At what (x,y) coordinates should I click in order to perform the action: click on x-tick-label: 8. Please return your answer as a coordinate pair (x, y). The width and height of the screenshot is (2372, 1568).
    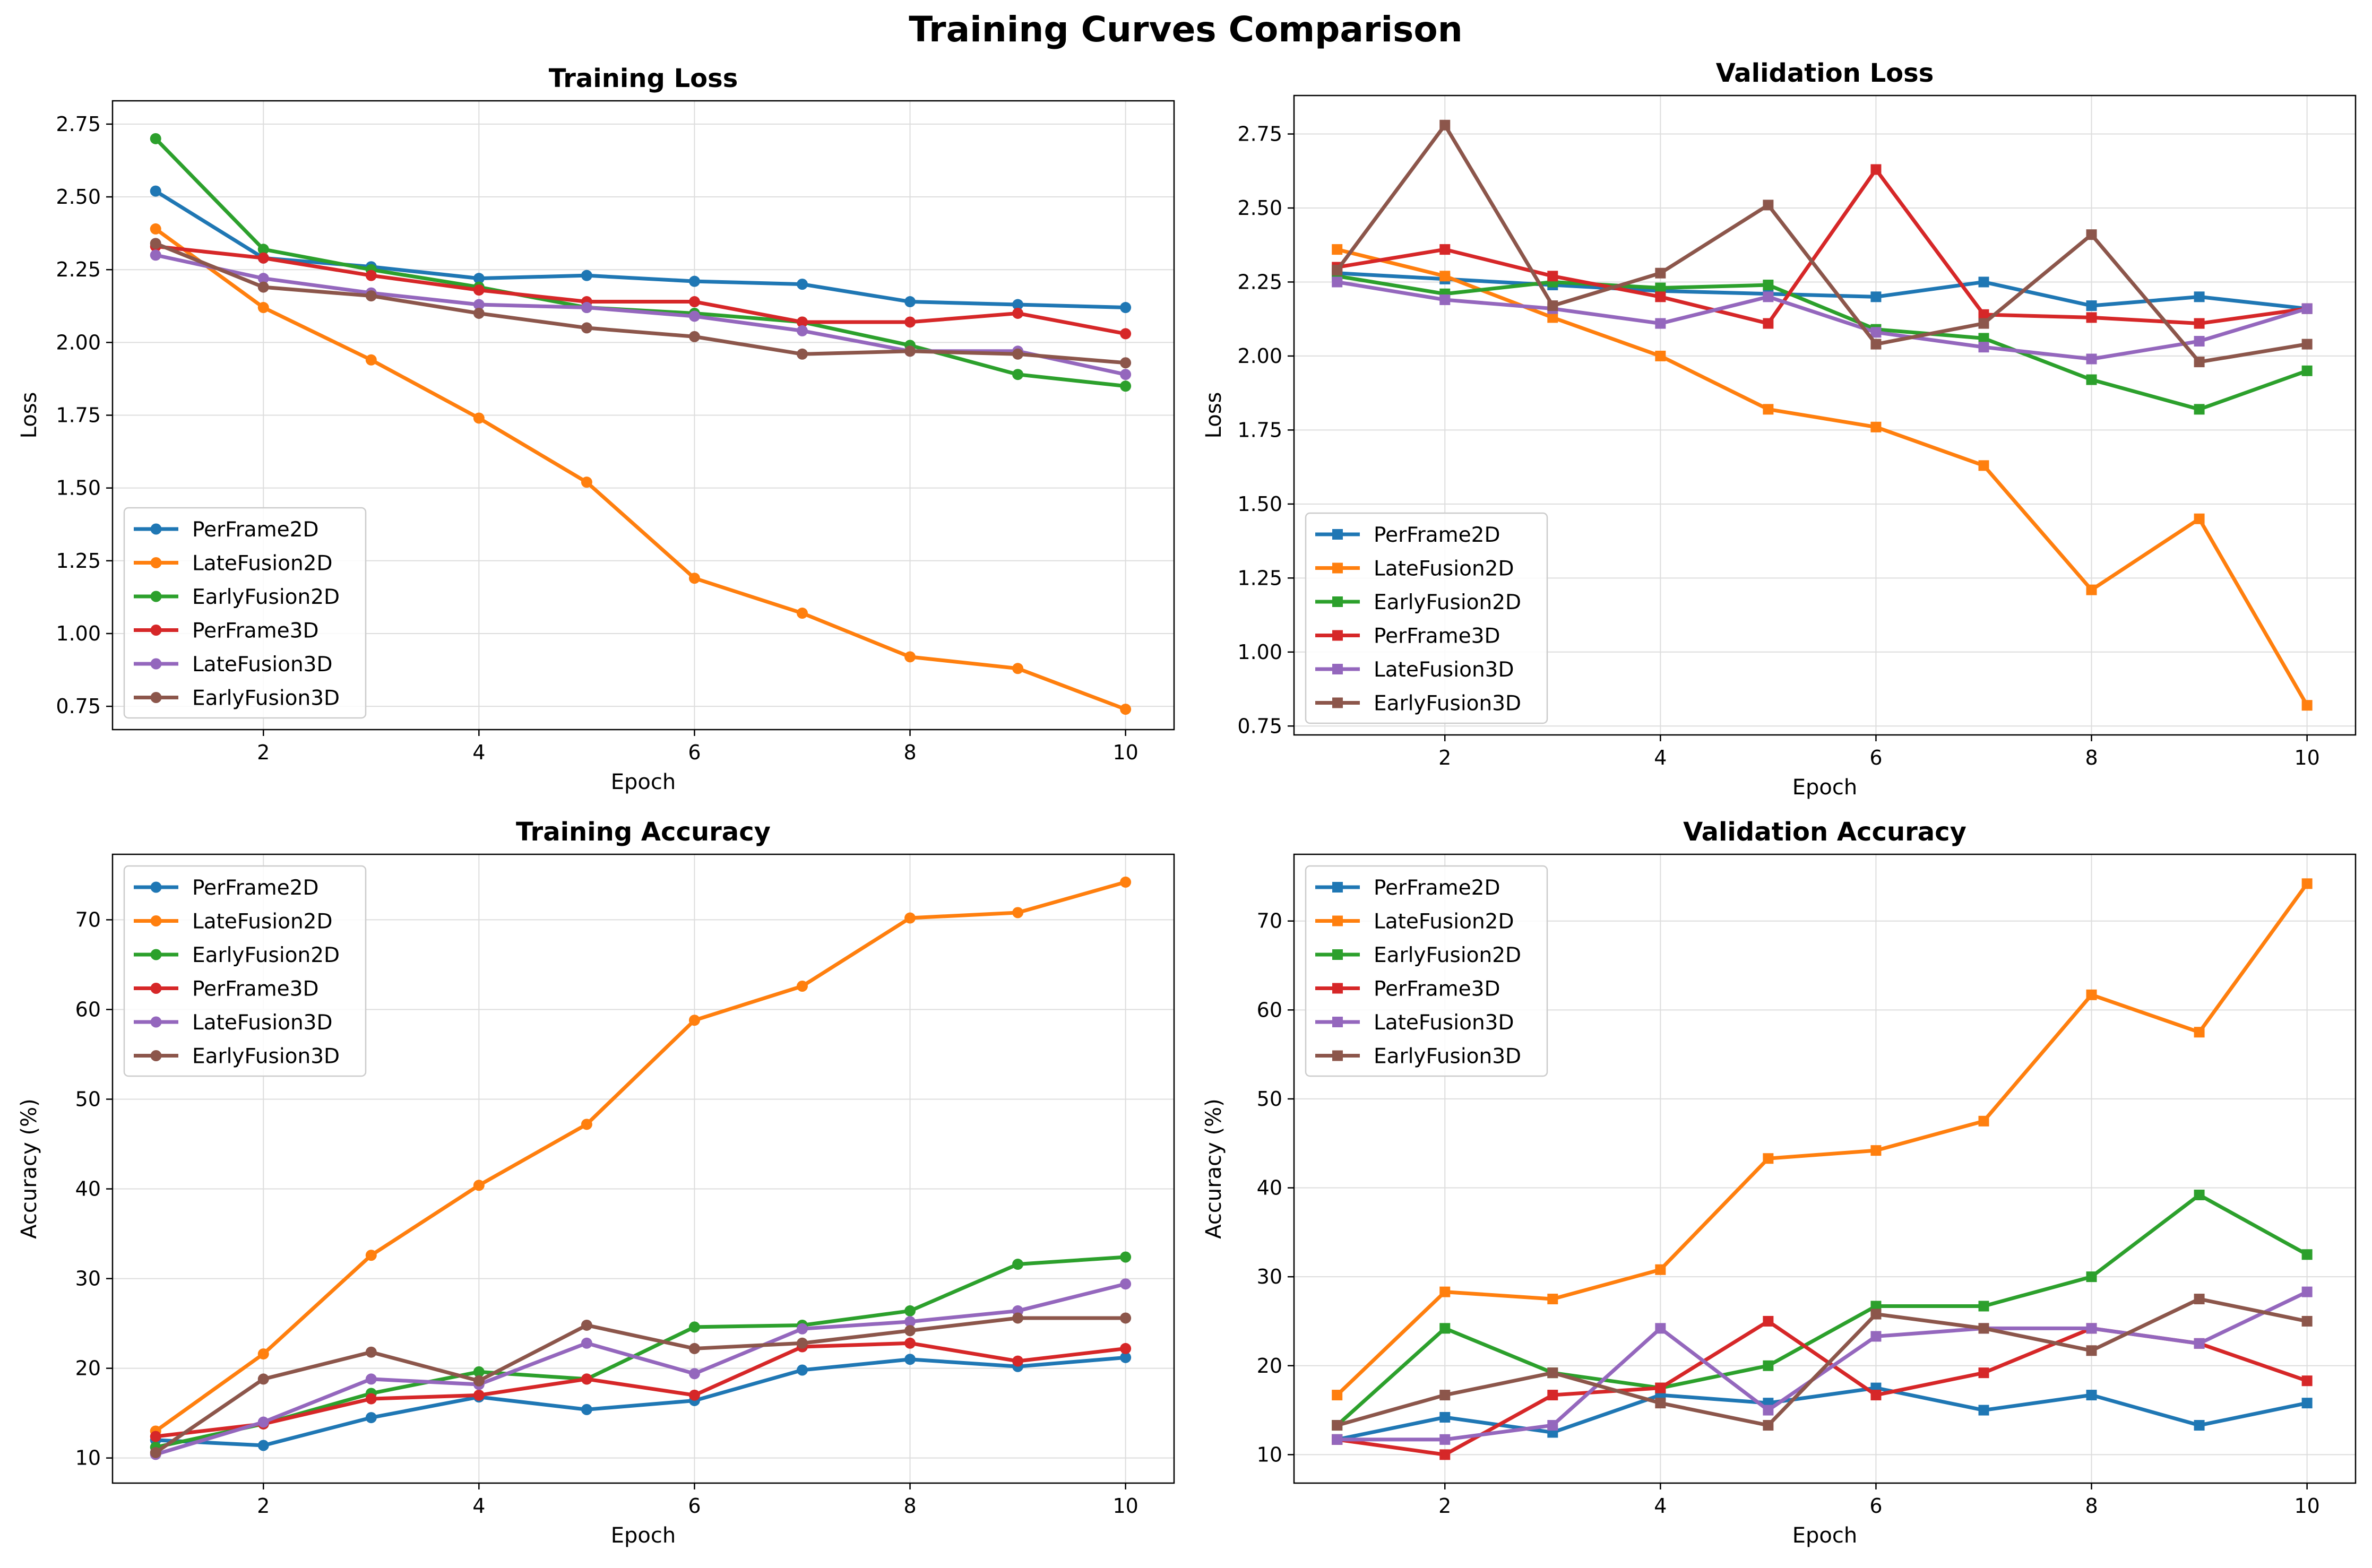
    Looking at the image, I should click on (2091, 757).